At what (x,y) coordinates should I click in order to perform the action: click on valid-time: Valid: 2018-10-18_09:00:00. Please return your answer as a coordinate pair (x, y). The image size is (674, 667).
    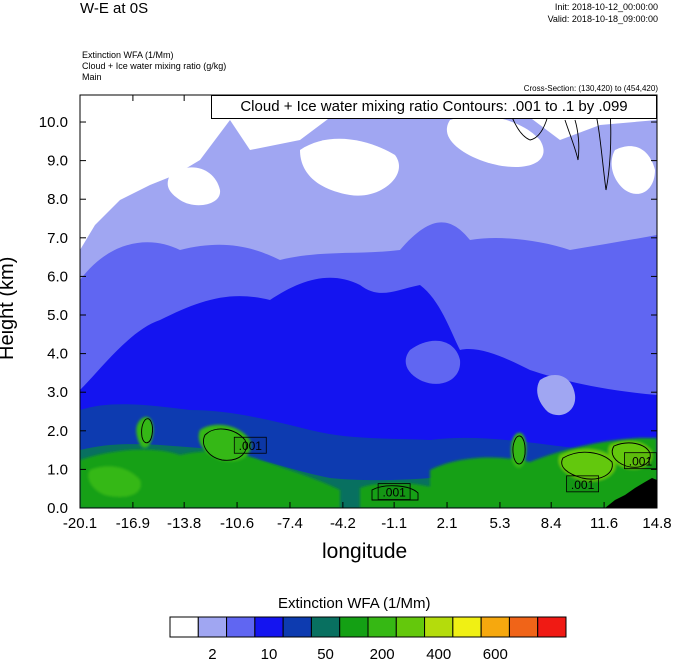
    Looking at the image, I should click on (602, 19).